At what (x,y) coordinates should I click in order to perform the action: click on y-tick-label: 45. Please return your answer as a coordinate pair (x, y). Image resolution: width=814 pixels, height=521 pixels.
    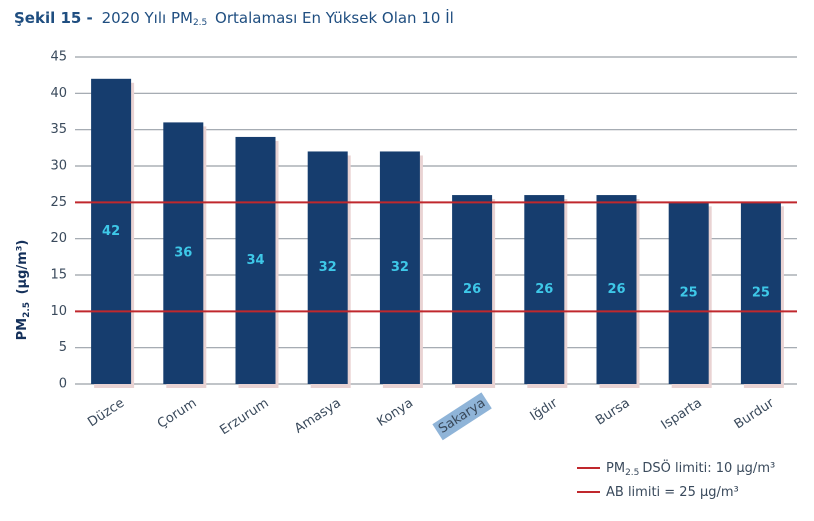
    Looking at the image, I should click on (58, 57).